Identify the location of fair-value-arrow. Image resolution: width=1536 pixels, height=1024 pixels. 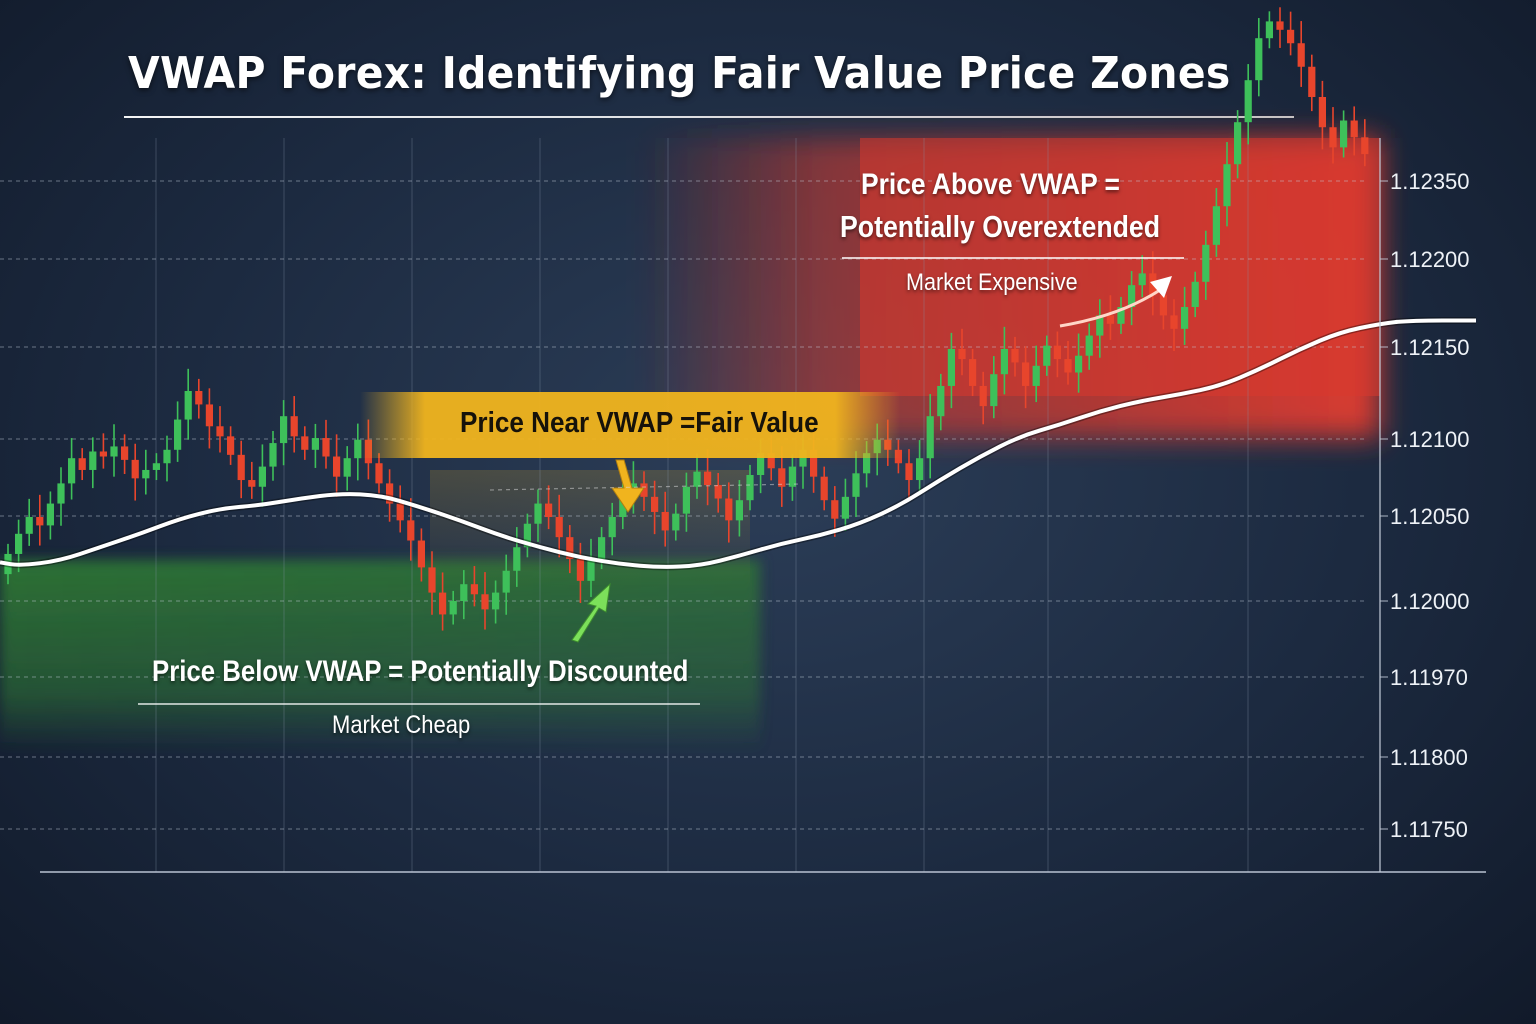
(628, 486).